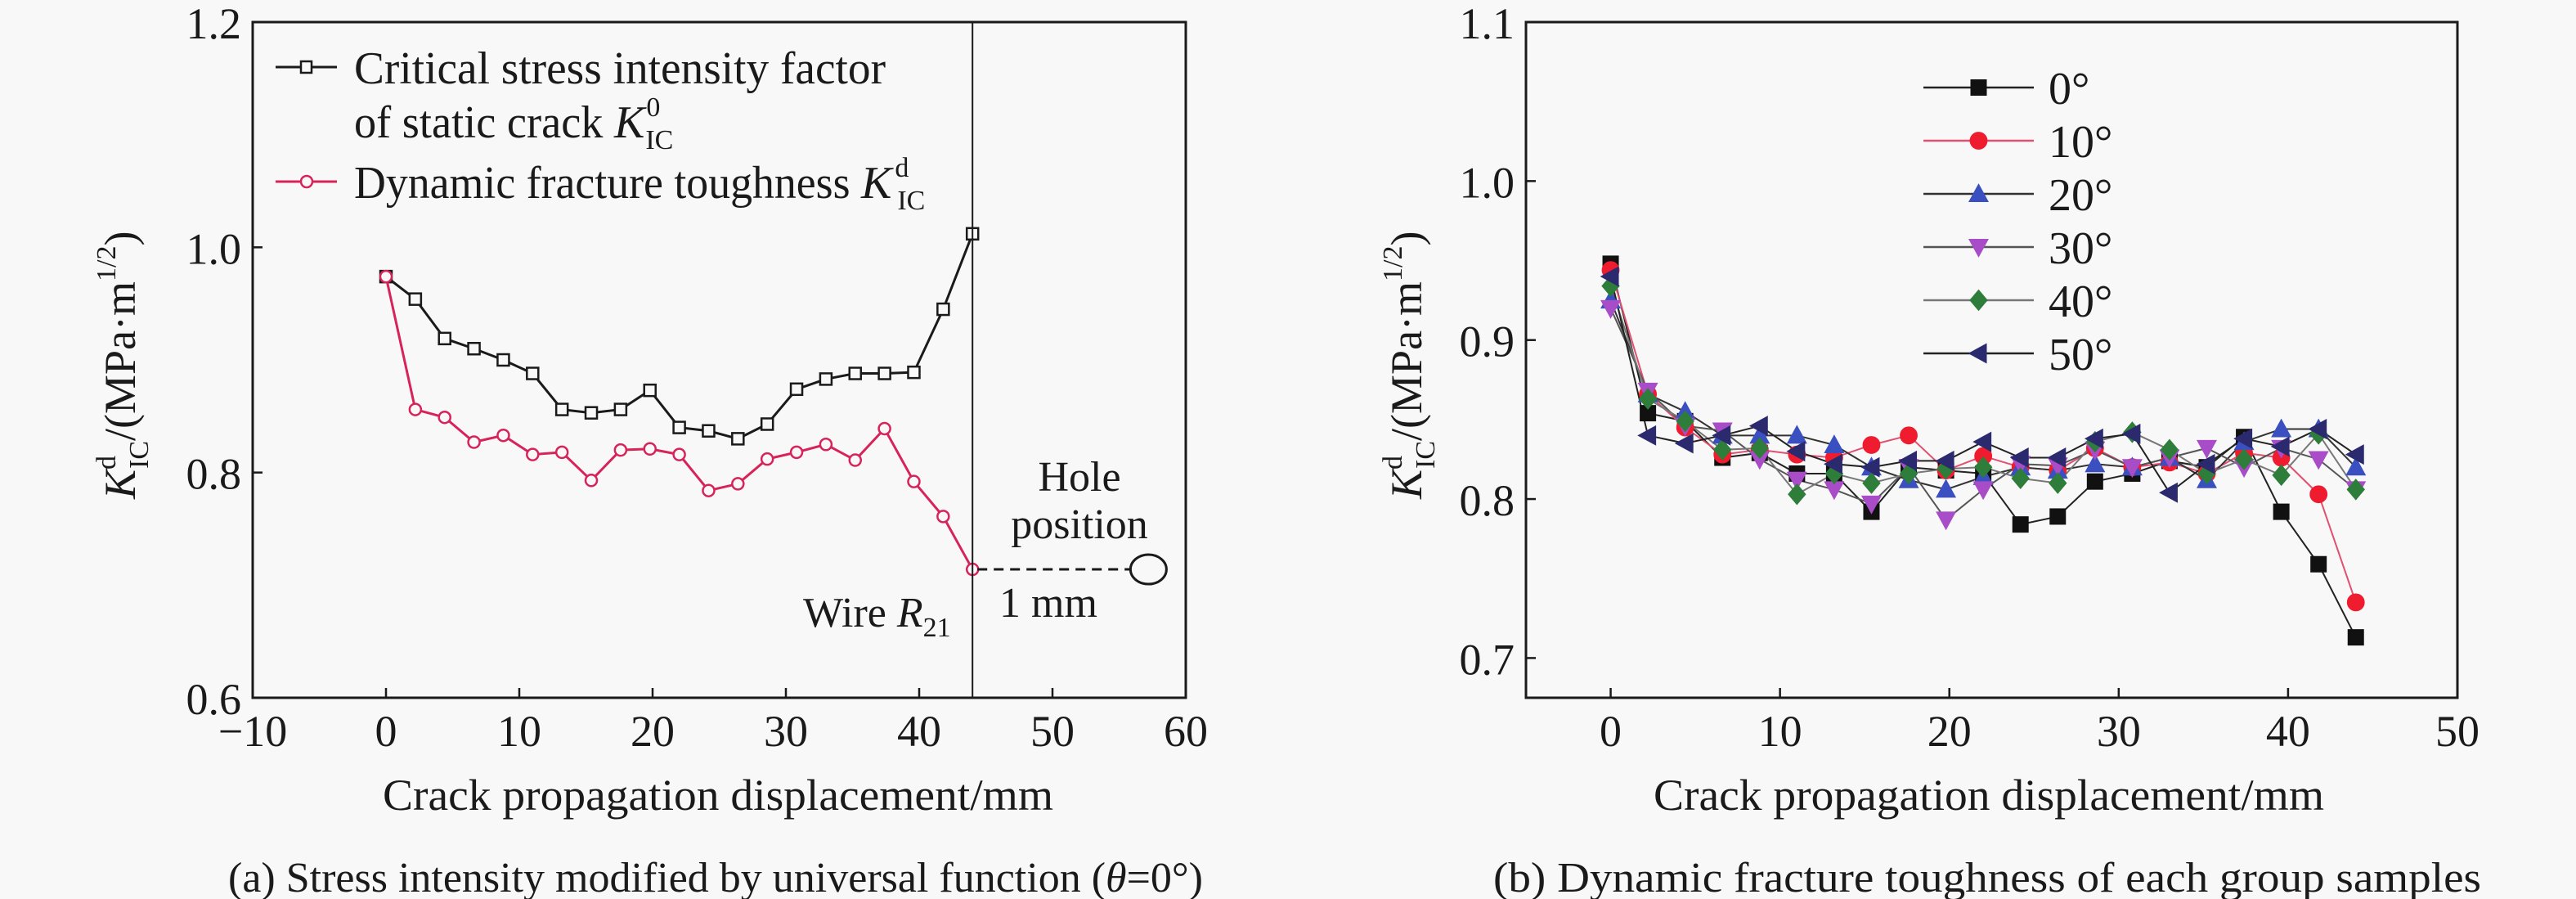 The image size is (2576, 899). I want to click on panel-b-x-axis-title: Crack propagation displacement/mm, so click(1989, 795).